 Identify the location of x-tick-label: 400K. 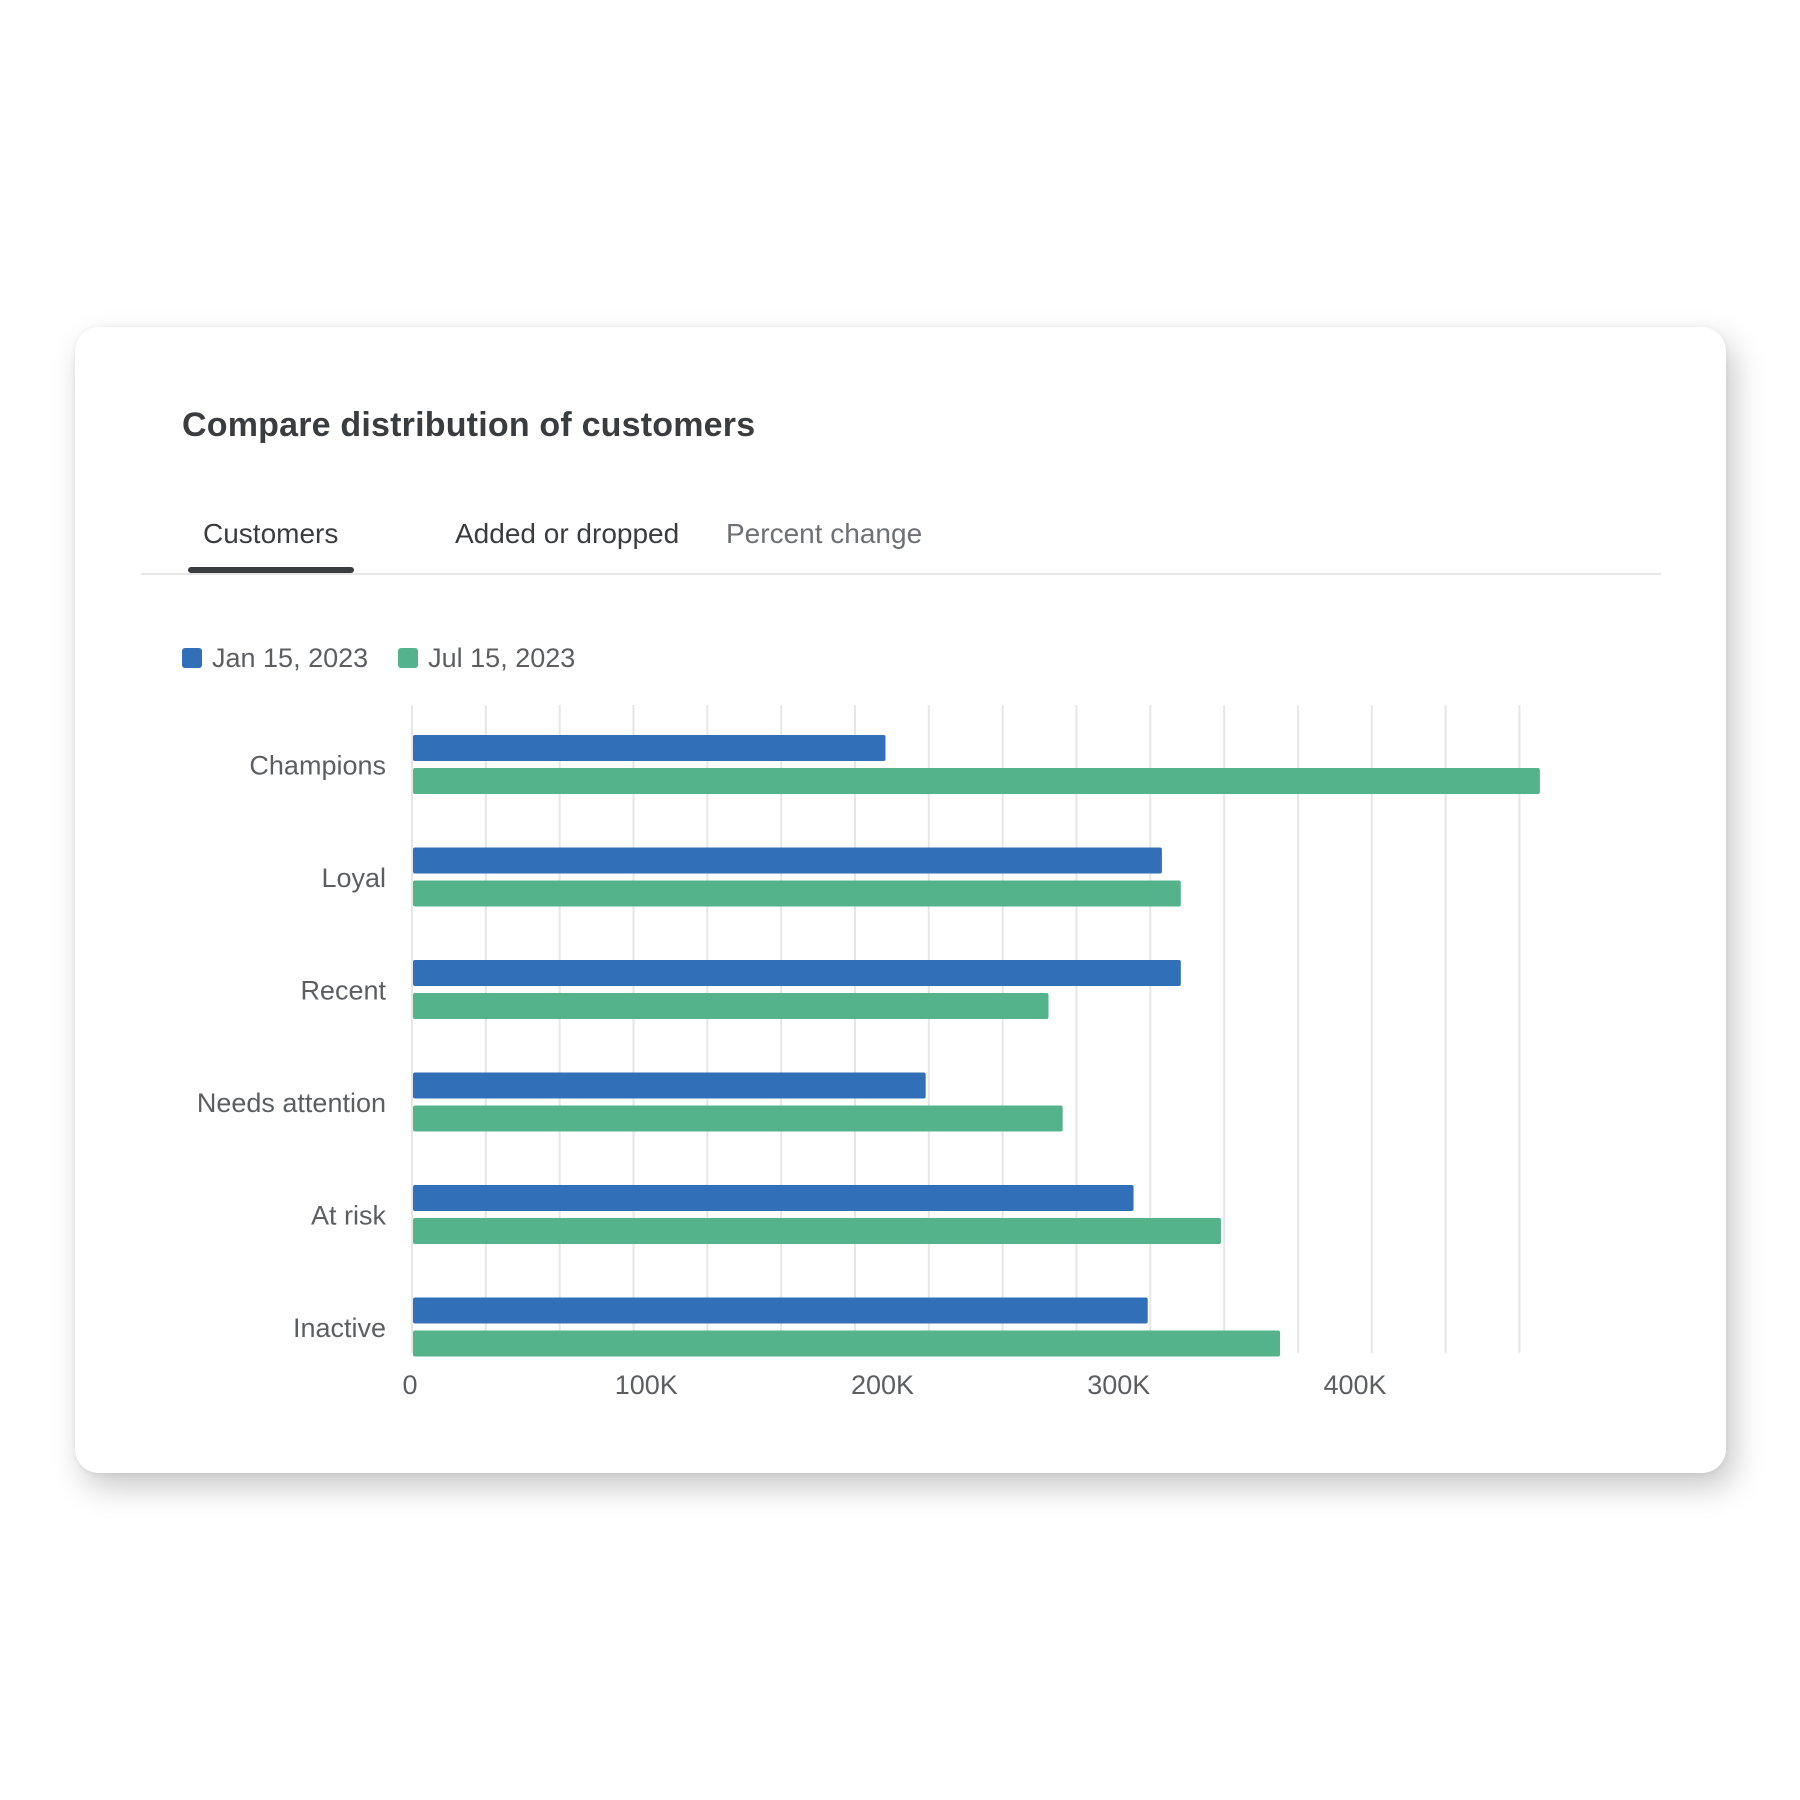
(1354, 1385).